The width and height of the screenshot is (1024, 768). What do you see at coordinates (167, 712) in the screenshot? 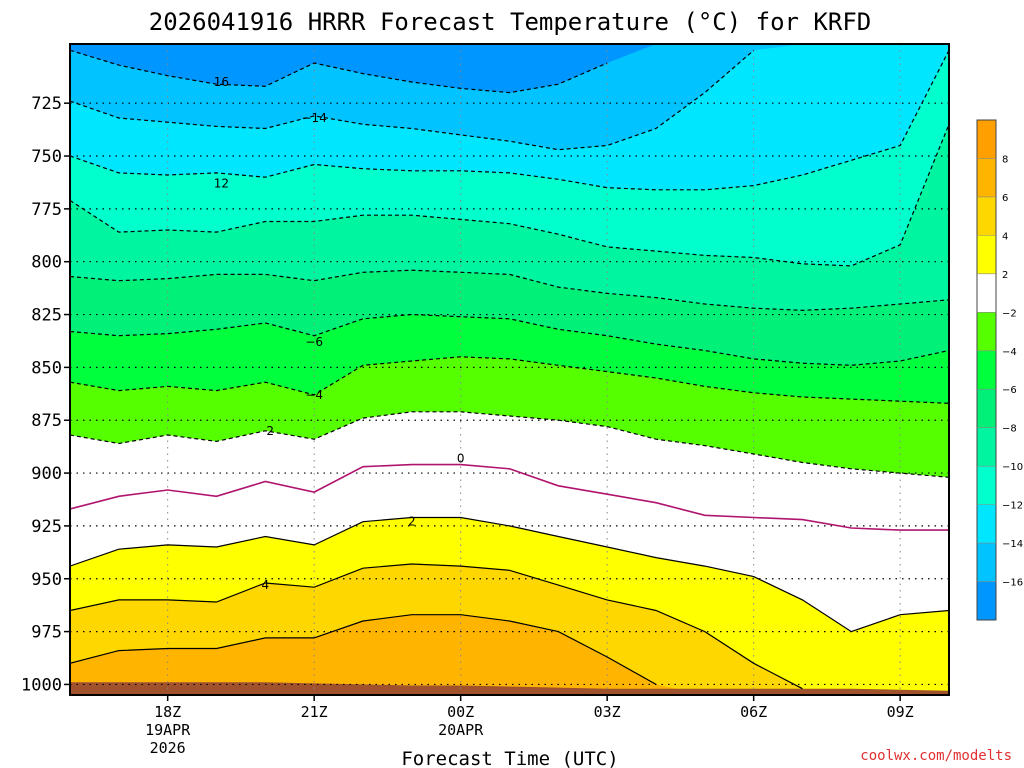
I see `x-tick-label: 18Z` at bounding box center [167, 712].